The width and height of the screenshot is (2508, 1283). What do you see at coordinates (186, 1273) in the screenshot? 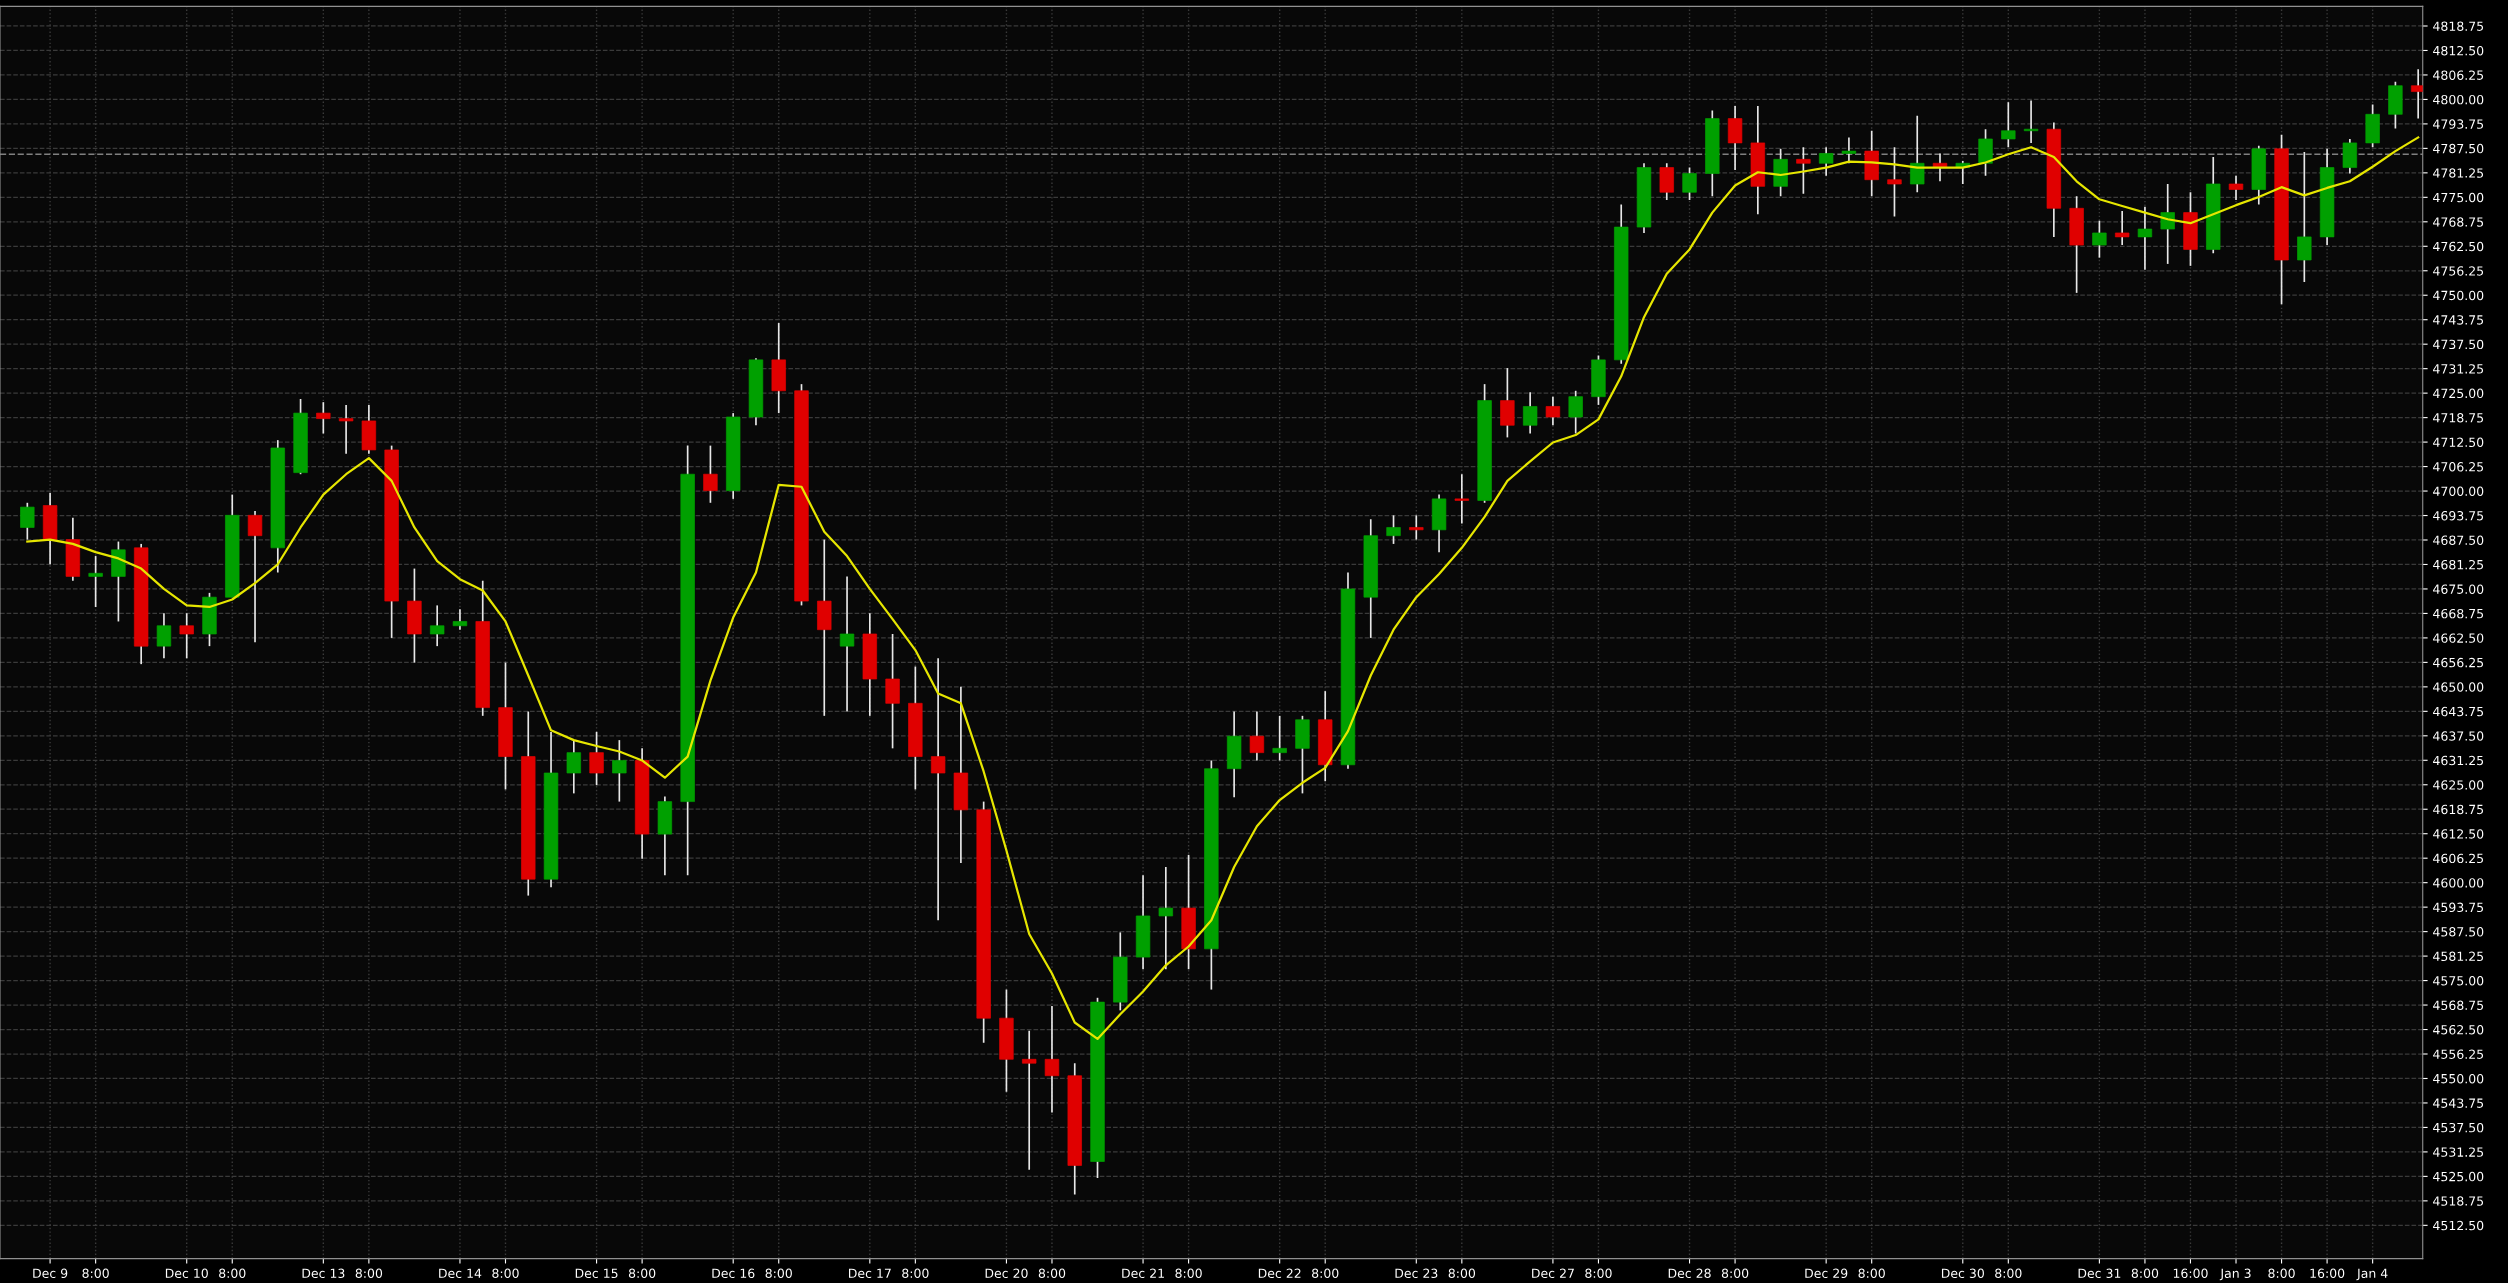
I see `x-tick-label: Dec 10` at bounding box center [186, 1273].